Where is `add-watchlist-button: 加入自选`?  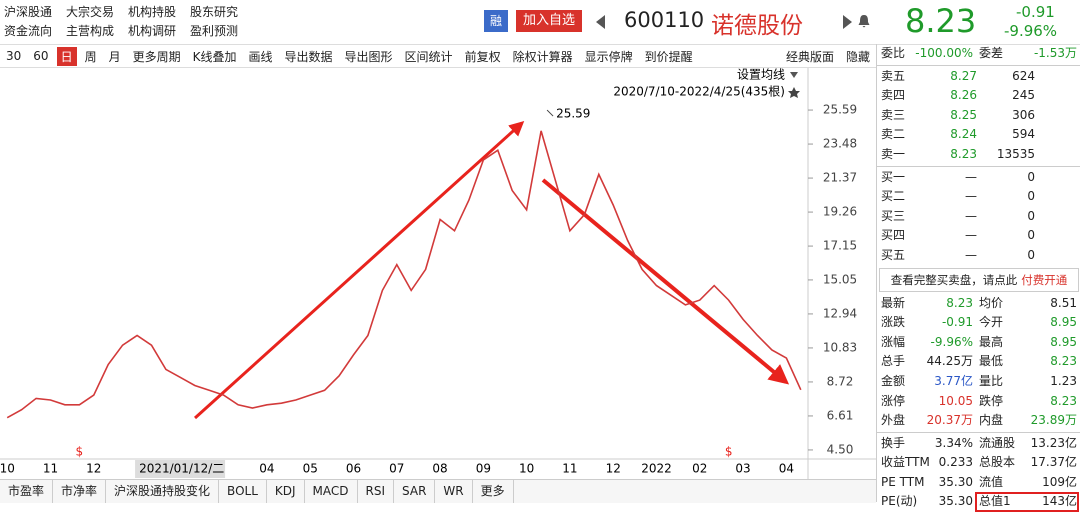
add-watchlist-button: 加入自选 is located at coordinates (549, 21).